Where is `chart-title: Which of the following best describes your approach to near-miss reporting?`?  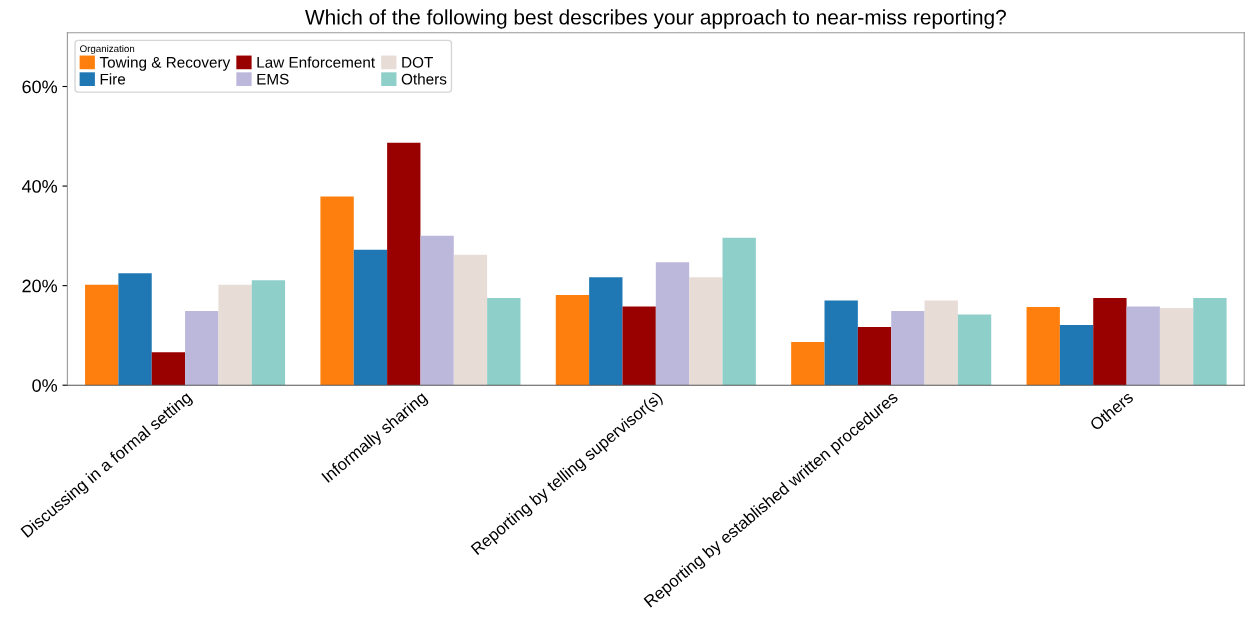 chart-title: Which of the following best describes your approach to near-miss reporting? is located at coordinates (655, 19).